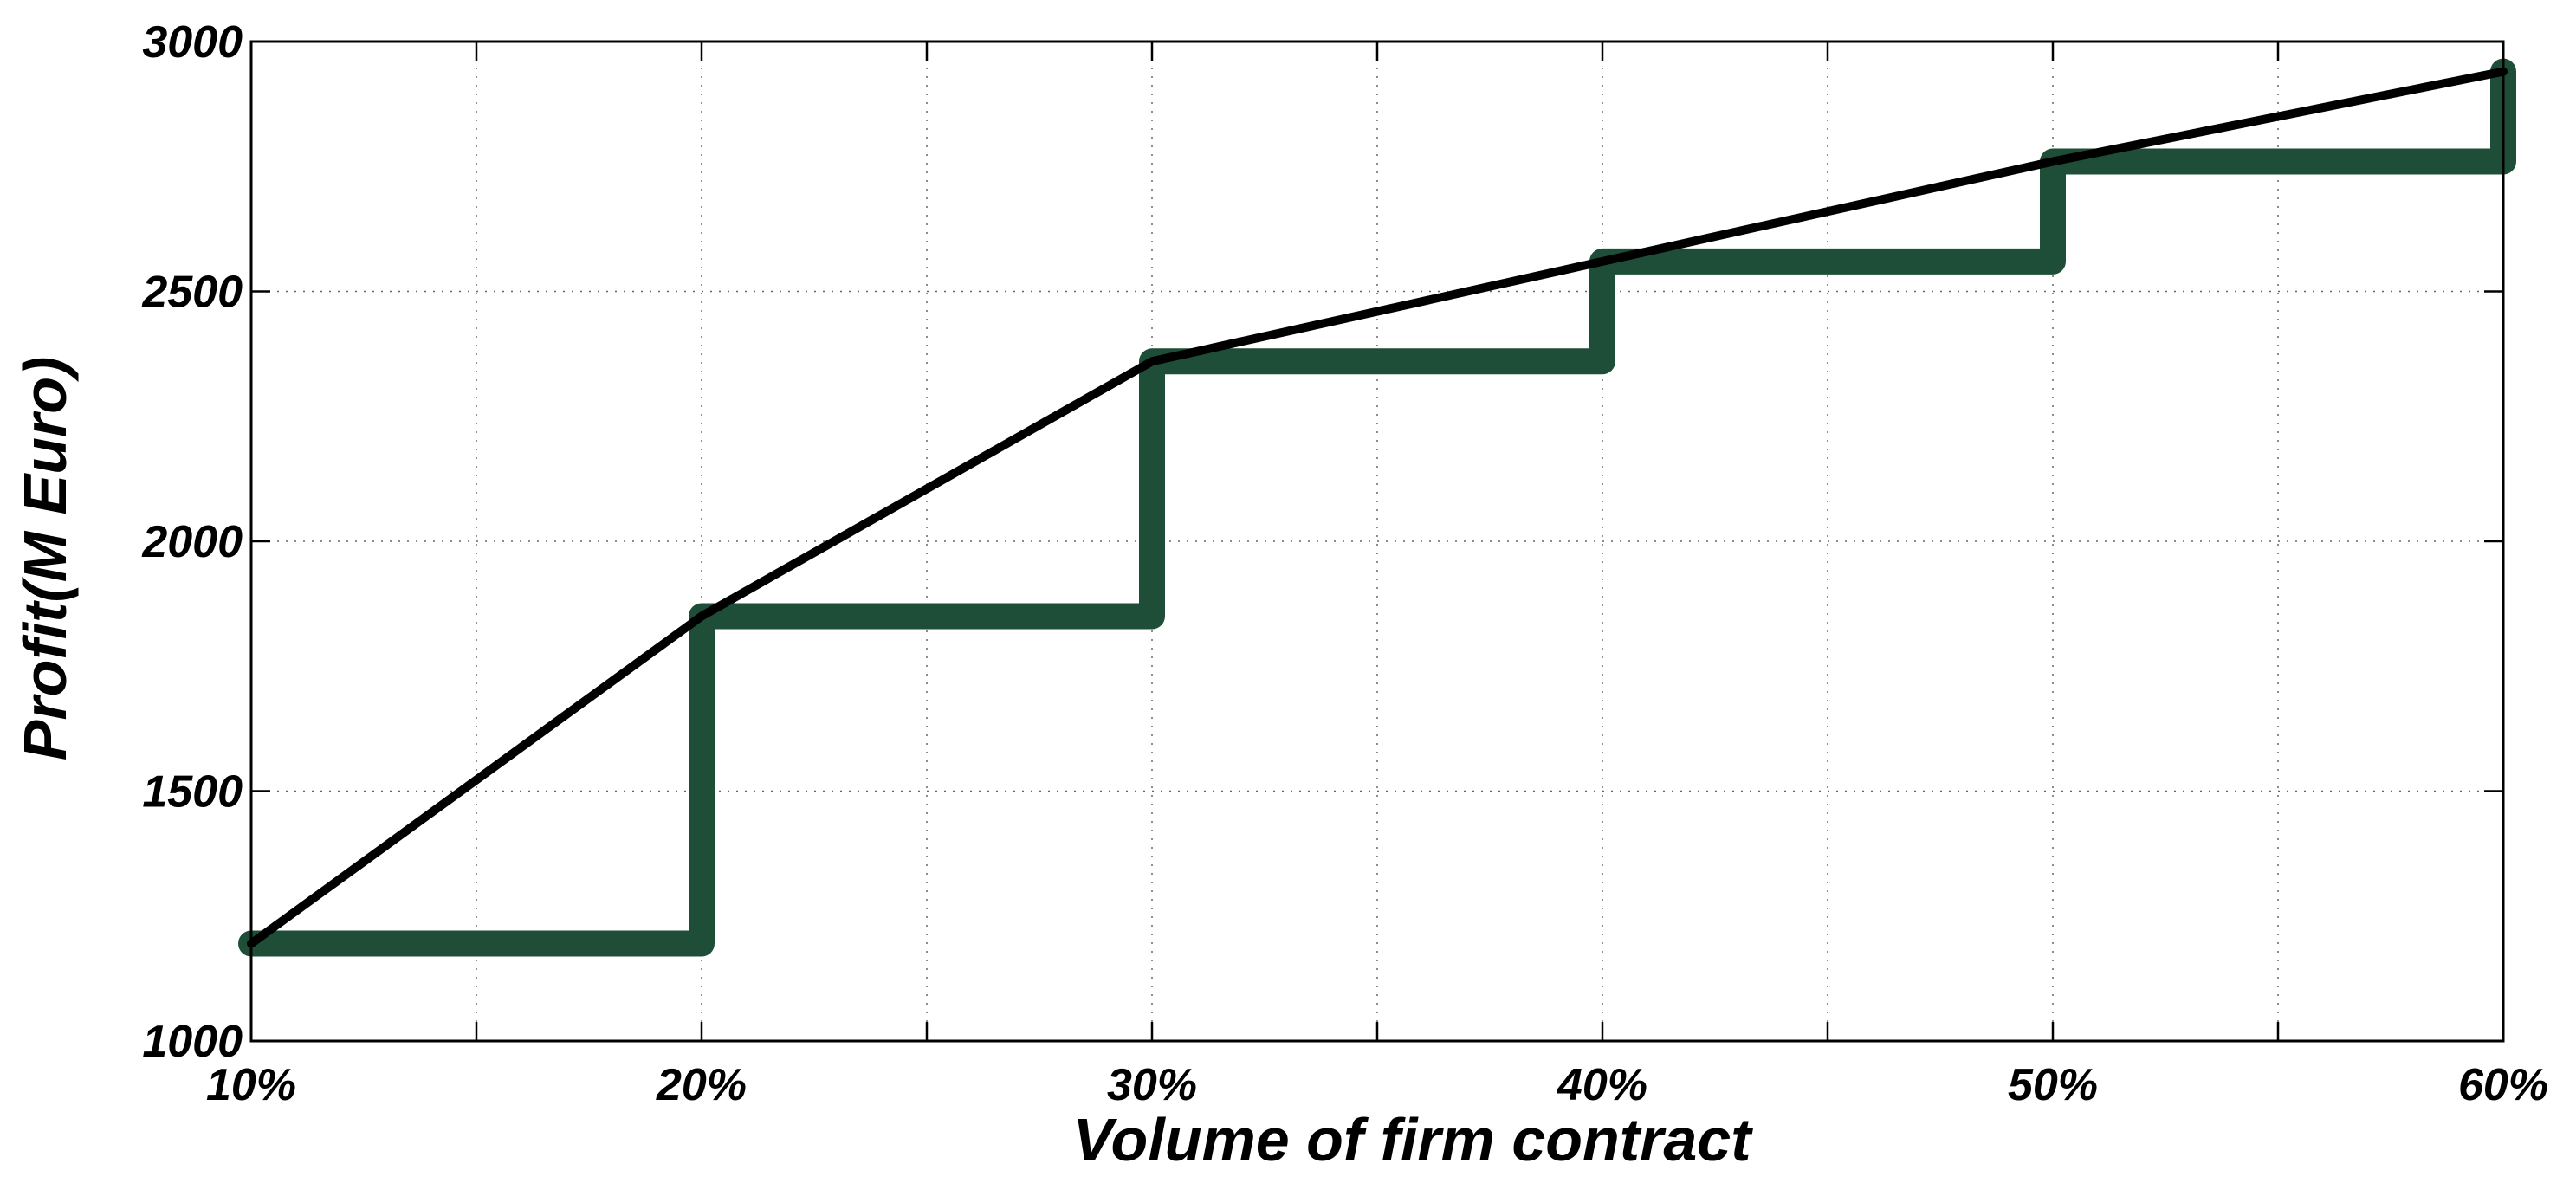 The height and width of the screenshot is (1196, 2576). What do you see at coordinates (192, 42) in the screenshot?
I see `y-tick-label: 3000` at bounding box center [192, 42].